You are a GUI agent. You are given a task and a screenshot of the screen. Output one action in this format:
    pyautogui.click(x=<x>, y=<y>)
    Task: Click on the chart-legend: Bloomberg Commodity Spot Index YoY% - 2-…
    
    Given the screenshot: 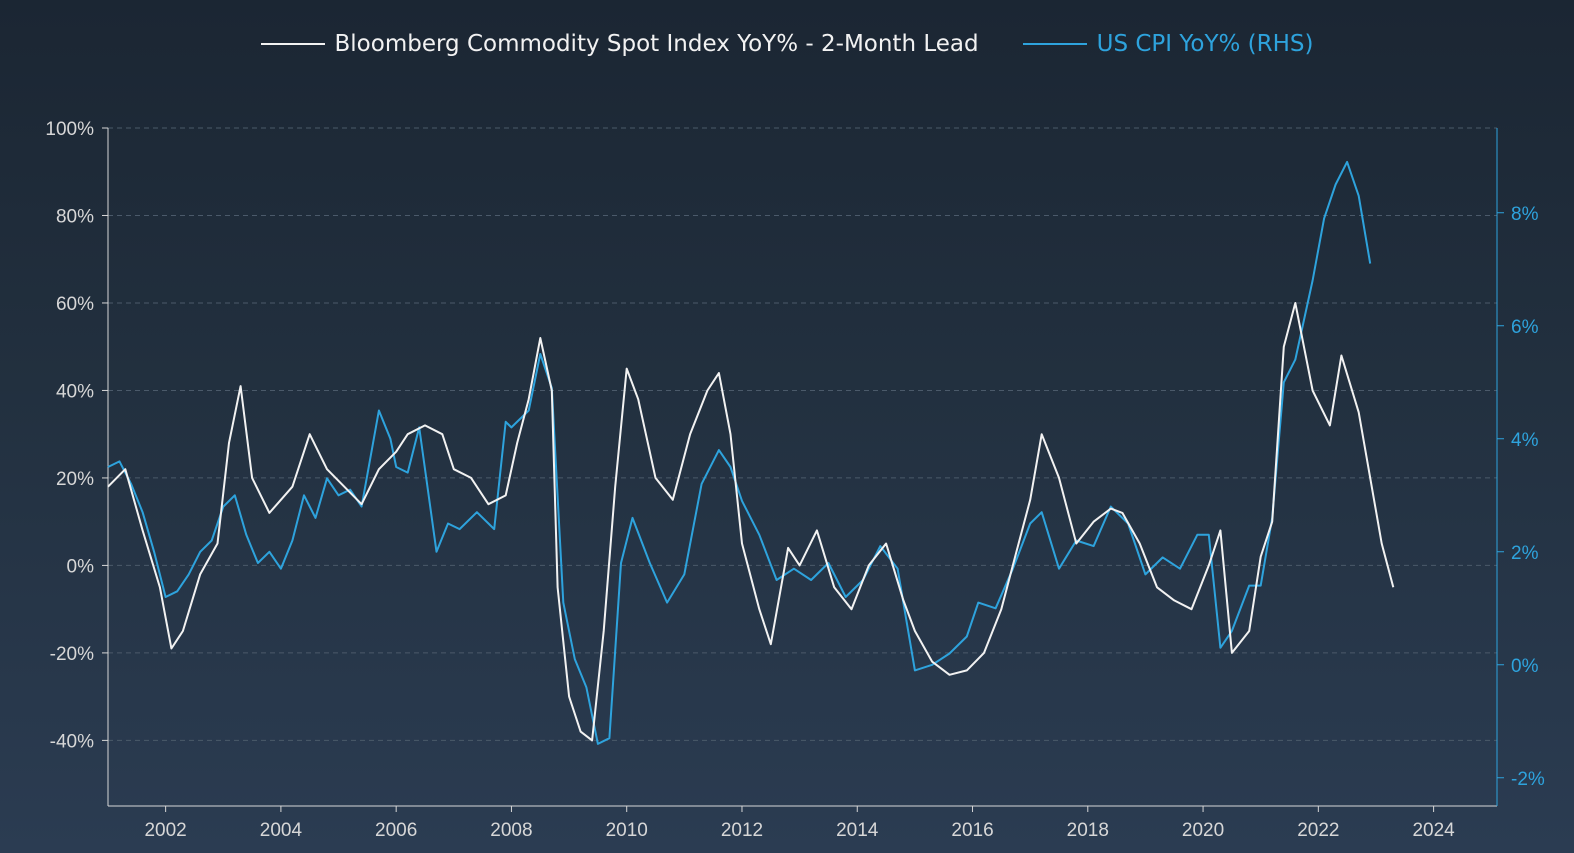 What is the action you would take?
    pyautogui.click(x=787, y=44)
    